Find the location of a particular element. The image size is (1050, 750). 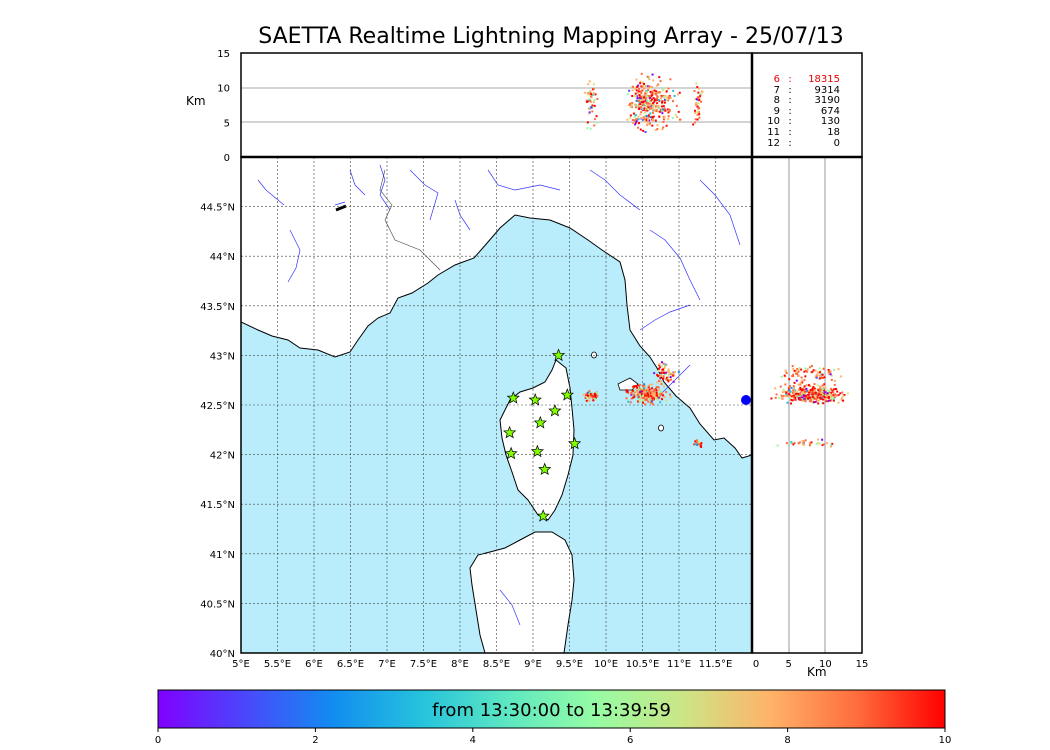

sardinia-land is located at coordinates (522, 592).